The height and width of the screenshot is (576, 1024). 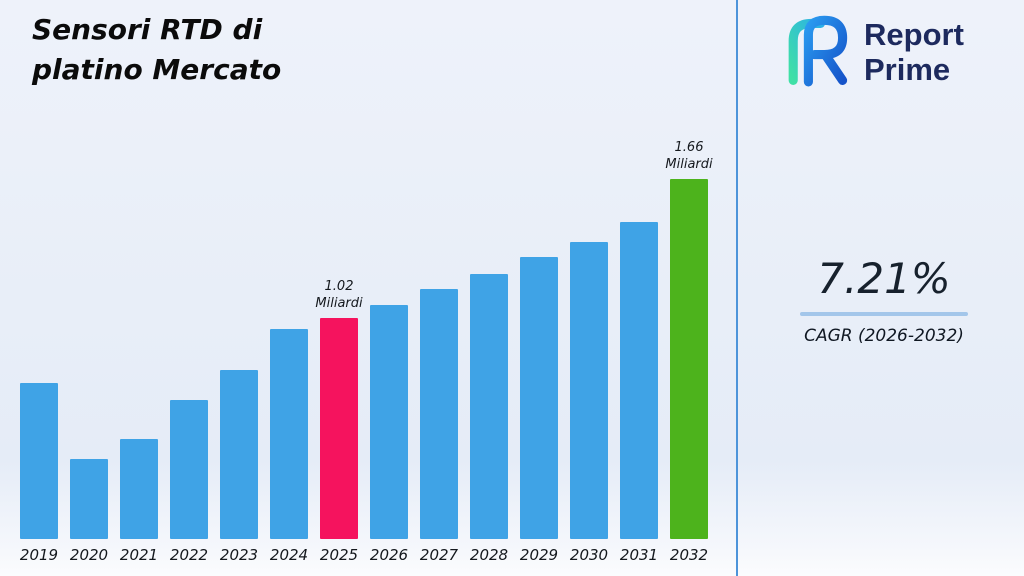 What do you see at coordinates (139, 555) in the screenshot?
I see `x-axis-label-2021: 2021` at bounding box center [139, 555].